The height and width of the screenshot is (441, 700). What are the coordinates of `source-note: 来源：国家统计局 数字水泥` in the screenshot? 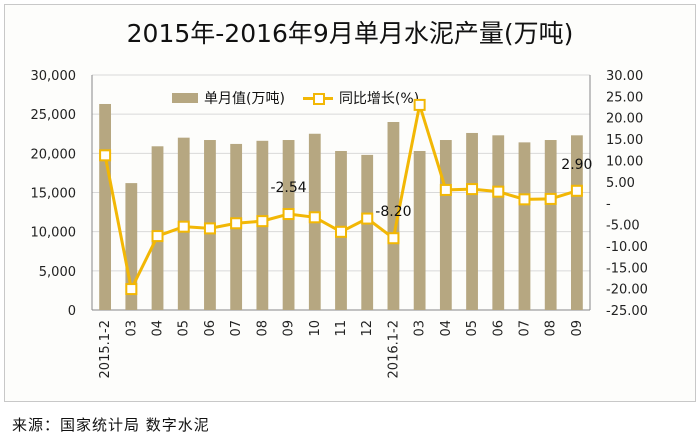 It's located at (111, 425).